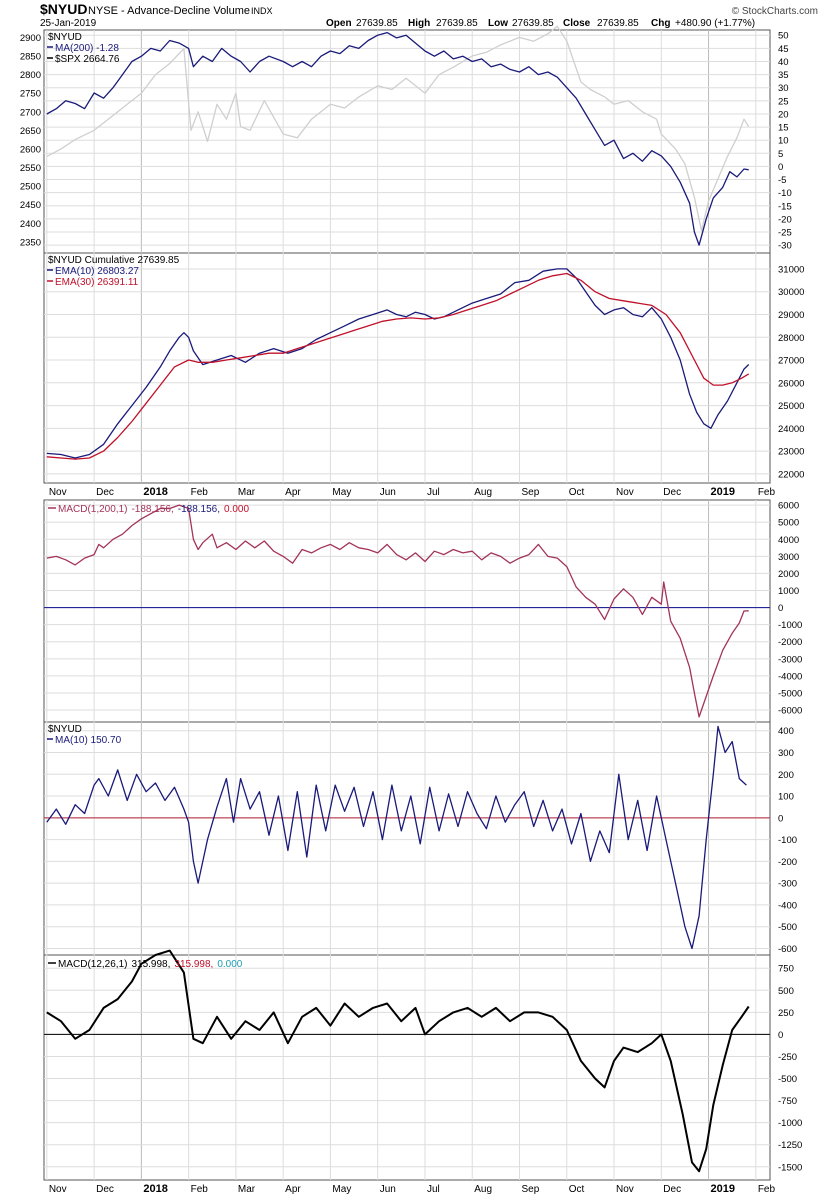 The width and height of the screenshot is (820, 1200). I want to click on symbol-label: $NYUD, so click(63, 9).